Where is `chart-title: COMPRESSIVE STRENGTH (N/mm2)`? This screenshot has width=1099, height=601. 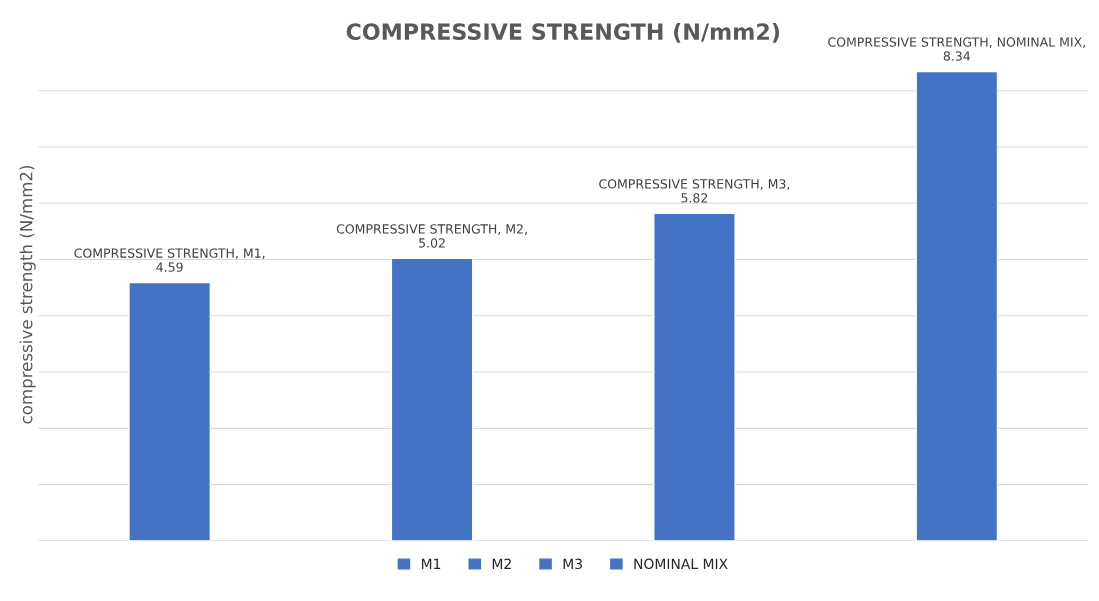 chart-title: COMPRESSIVE STRENGTH (N/mm2) is located at coordinates (563, 32).